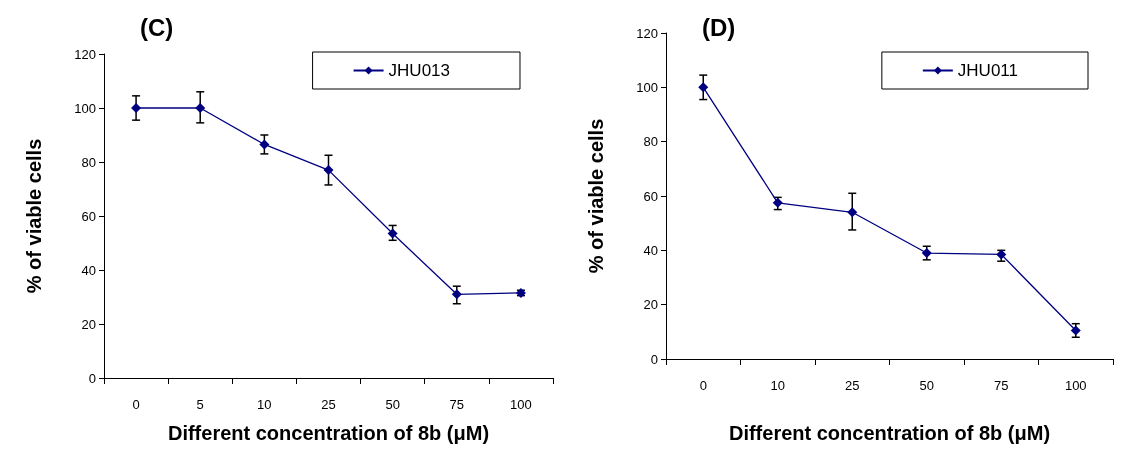 This screenshot has height=453, width=1128. Describe the element at coordinates (654, 359) in the screenshot. I see `y-tick-label: 0` at that location.